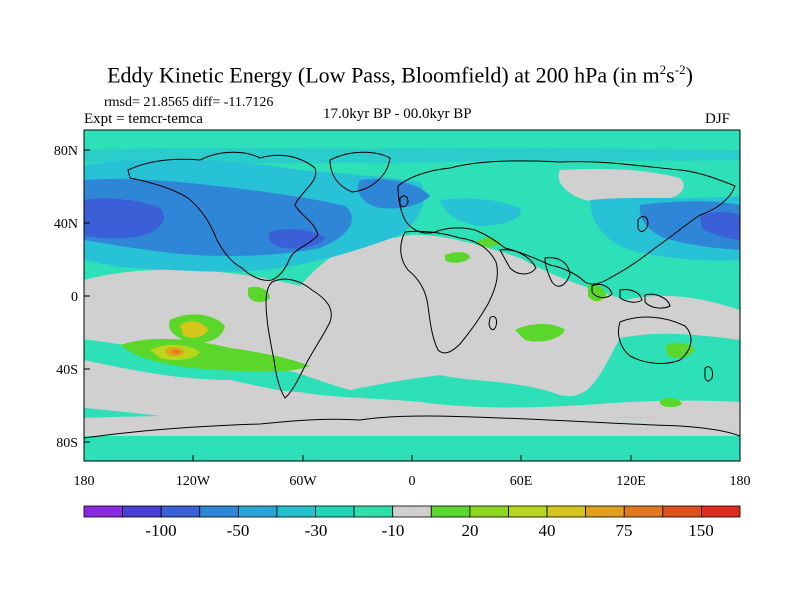 Image resolution: width=800 pixels, height=600 pixels. I want to click on colorbar-label: 40, so click(547, 530).